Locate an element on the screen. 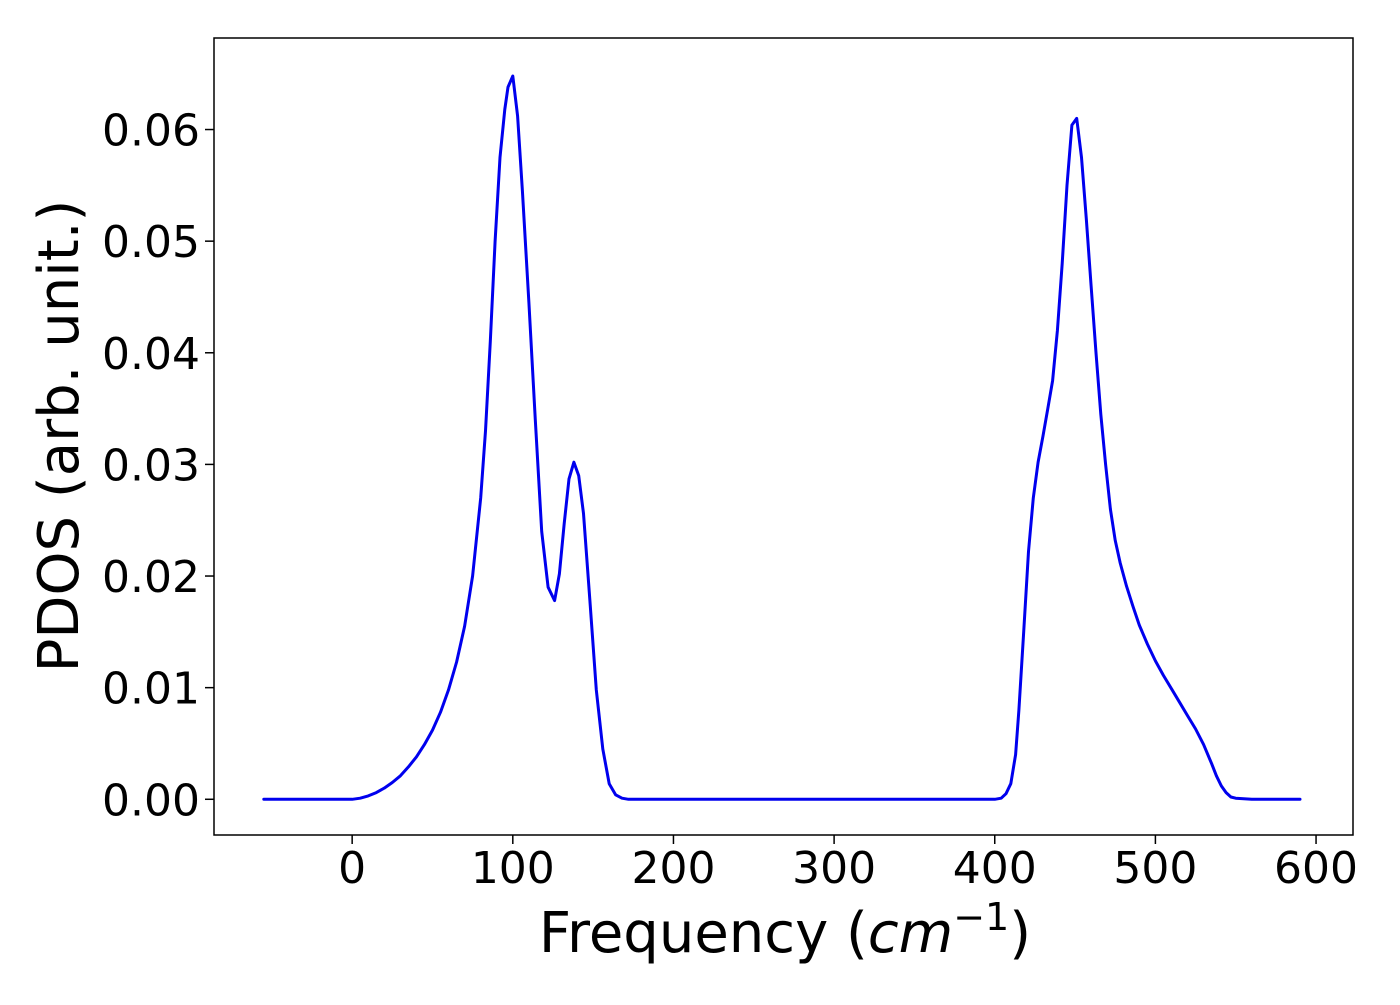 Image resolution: width=1400 pixels, height=1005 pixels. x-tick-label: 300 is located at coordinates (834, 868).